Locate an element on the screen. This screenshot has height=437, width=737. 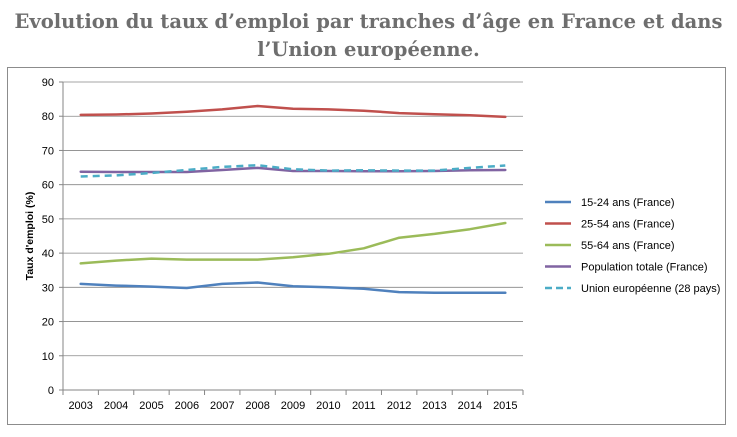
x-tick-label: 2010 is located at coordinates (328, 406).